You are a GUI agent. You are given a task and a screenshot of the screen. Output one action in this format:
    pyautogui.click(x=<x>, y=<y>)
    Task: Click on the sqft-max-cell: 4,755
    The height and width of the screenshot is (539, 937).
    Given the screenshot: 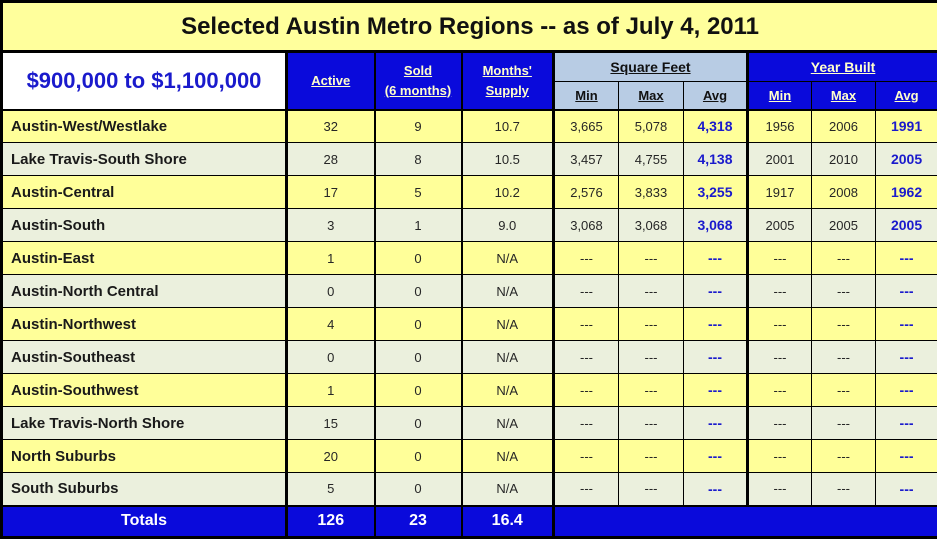 What is the action you would take?
    pyautogui.click(x=651, y=159)
    